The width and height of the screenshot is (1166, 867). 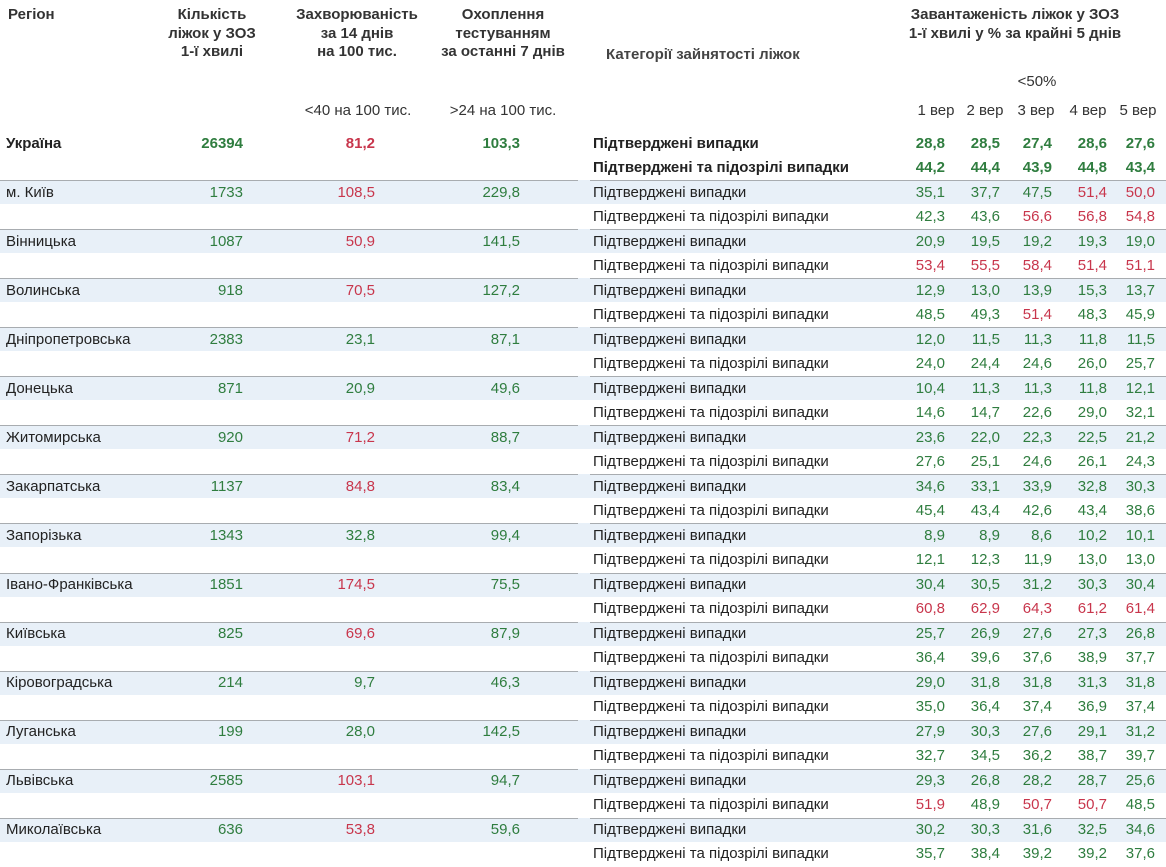 I want to click on region-name: Запорізька, so click(x=44, y=535).